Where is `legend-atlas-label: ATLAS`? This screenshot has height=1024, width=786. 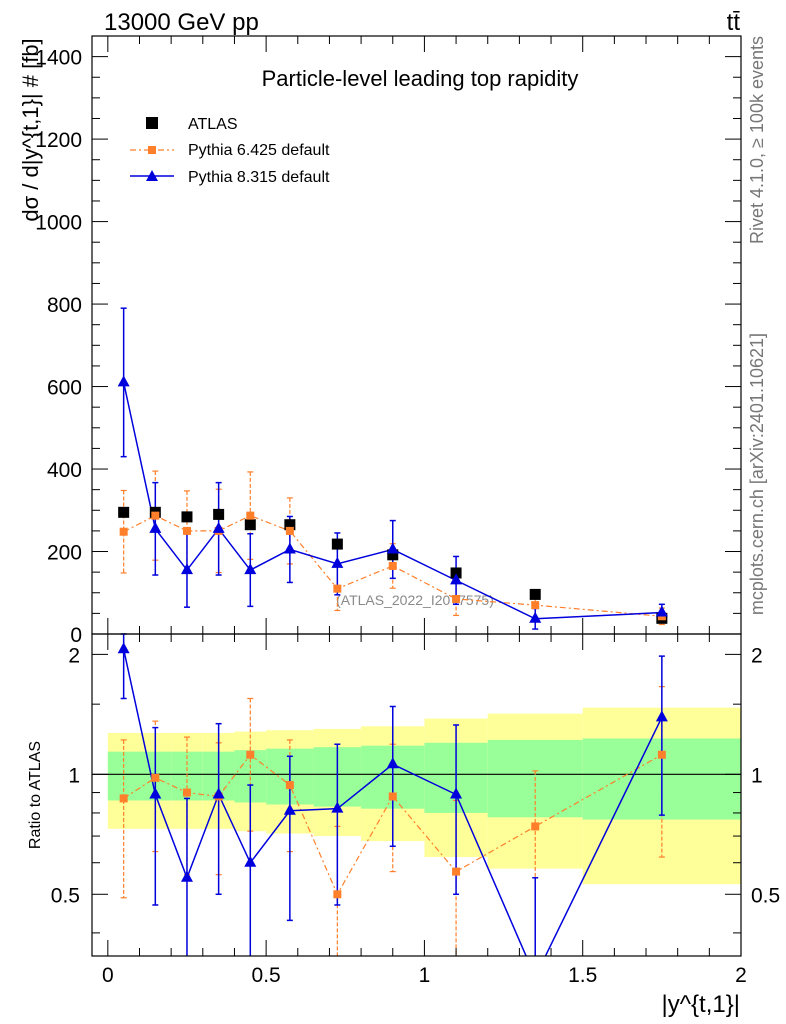 legend-atlas-label: ATLAS is located at coordinates (213, 124).